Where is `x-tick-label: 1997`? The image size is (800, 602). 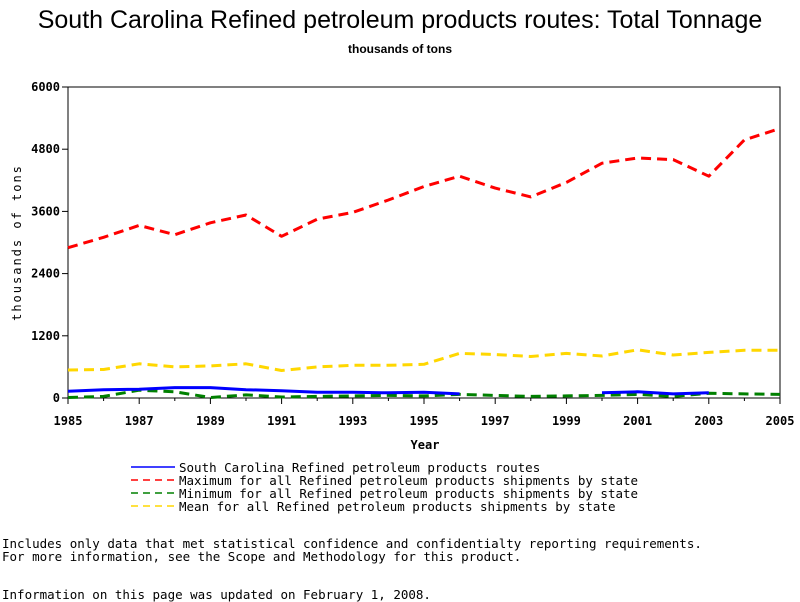
x-tick-label: 1997 is located at coordinates (495, 421).